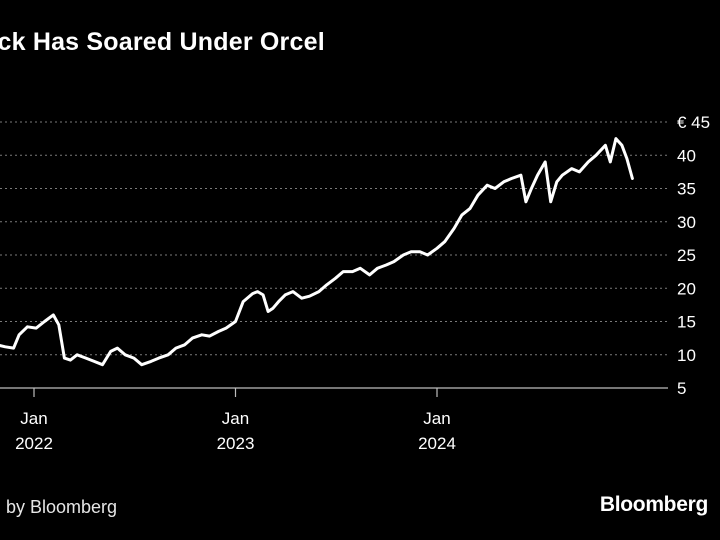 The image size is (720, 540). I want to click on source-credit: by Bloomberg, so click(62, 507).